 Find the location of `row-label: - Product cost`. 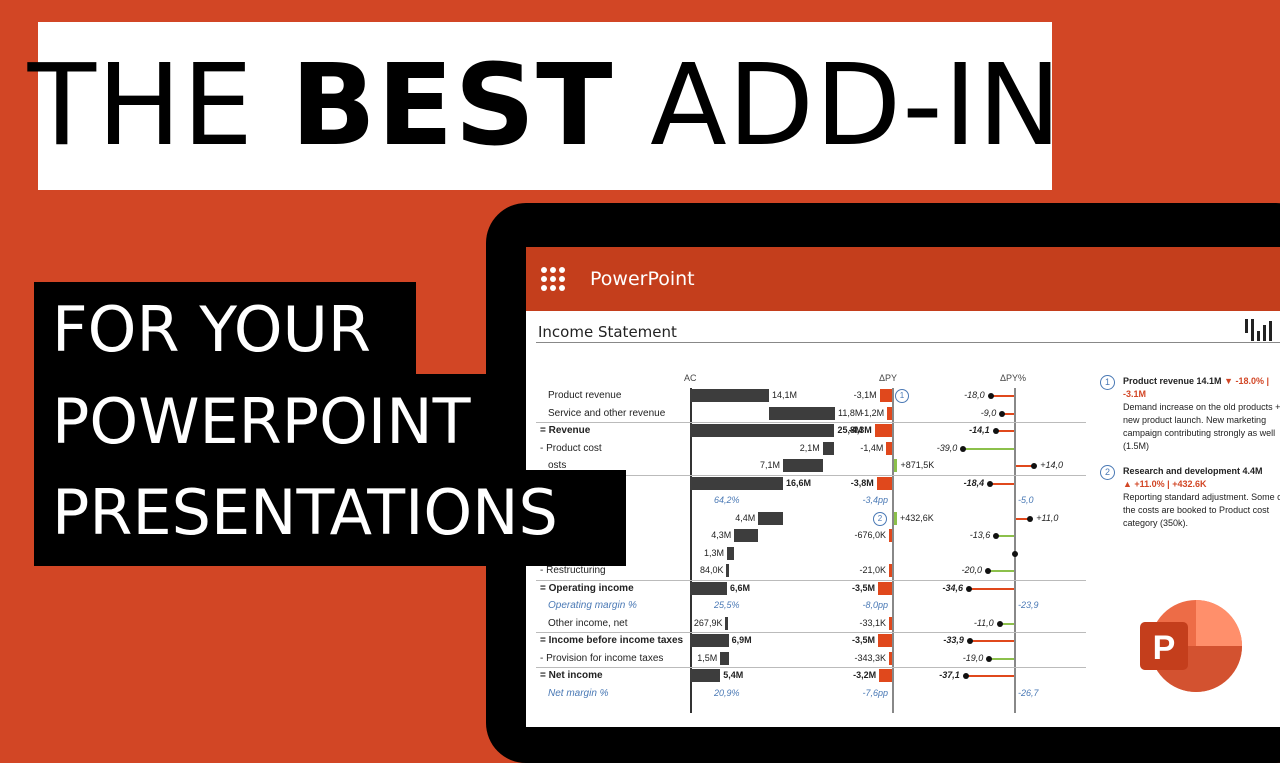

row-label: - Product cost is located at coordinates (571, 448).